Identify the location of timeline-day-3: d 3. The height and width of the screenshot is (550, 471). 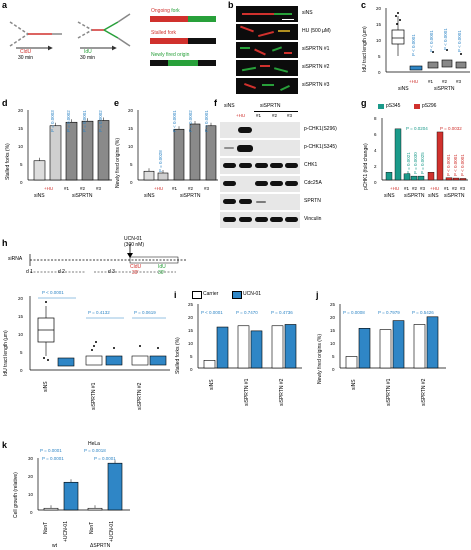
(111, 272).